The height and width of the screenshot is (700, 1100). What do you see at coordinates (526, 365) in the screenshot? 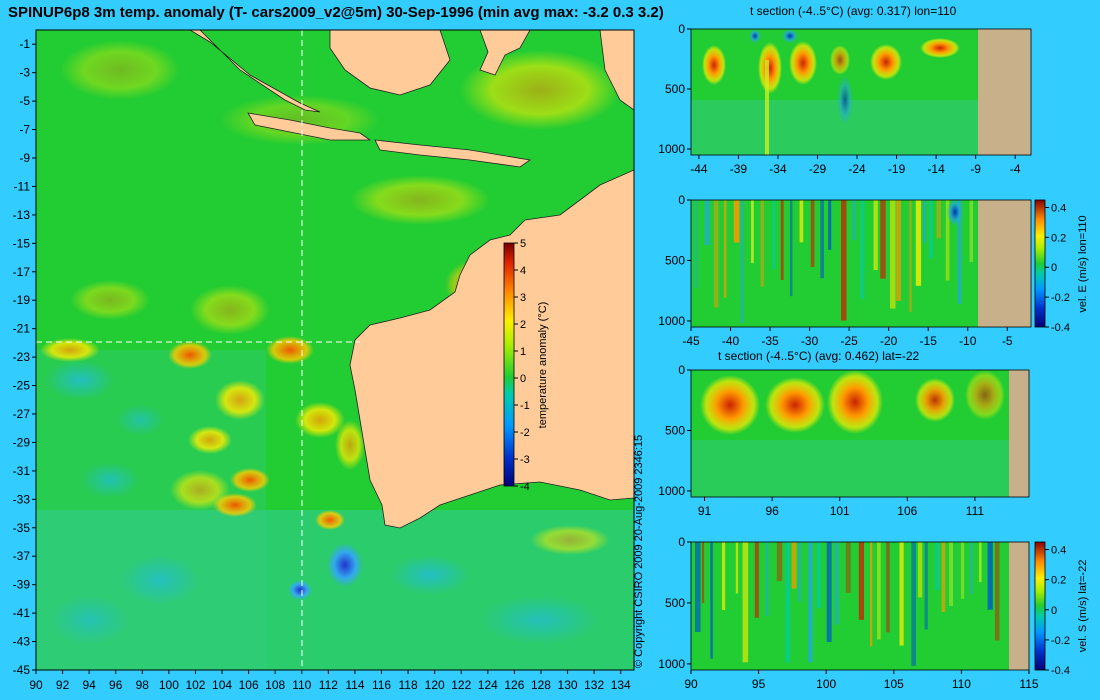
I see `main-colorbar: 5 4 3 2 1 0 -1 -2 -3 -4 temperature anomaly (°C)` at bounding box center [526, 365].